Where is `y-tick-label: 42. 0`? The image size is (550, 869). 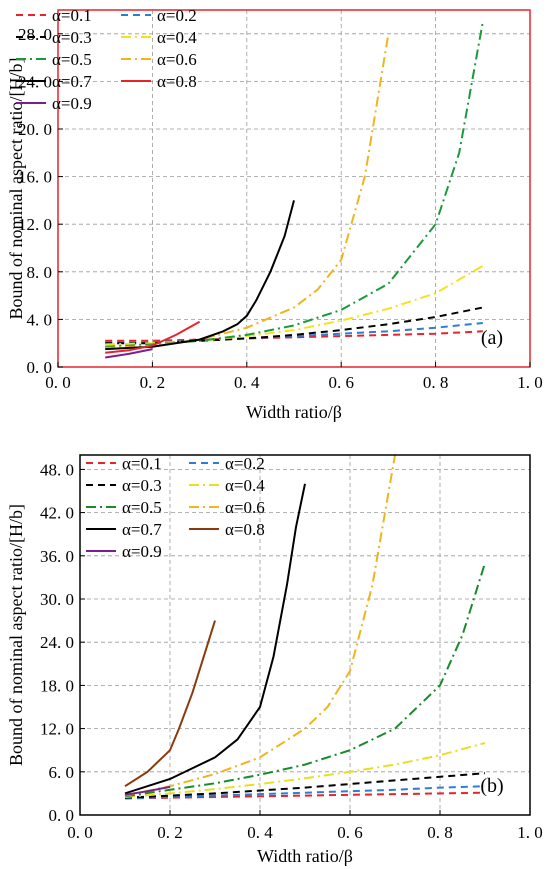 y-tick-label: 42. 0 is located at coordinates (57, 513).